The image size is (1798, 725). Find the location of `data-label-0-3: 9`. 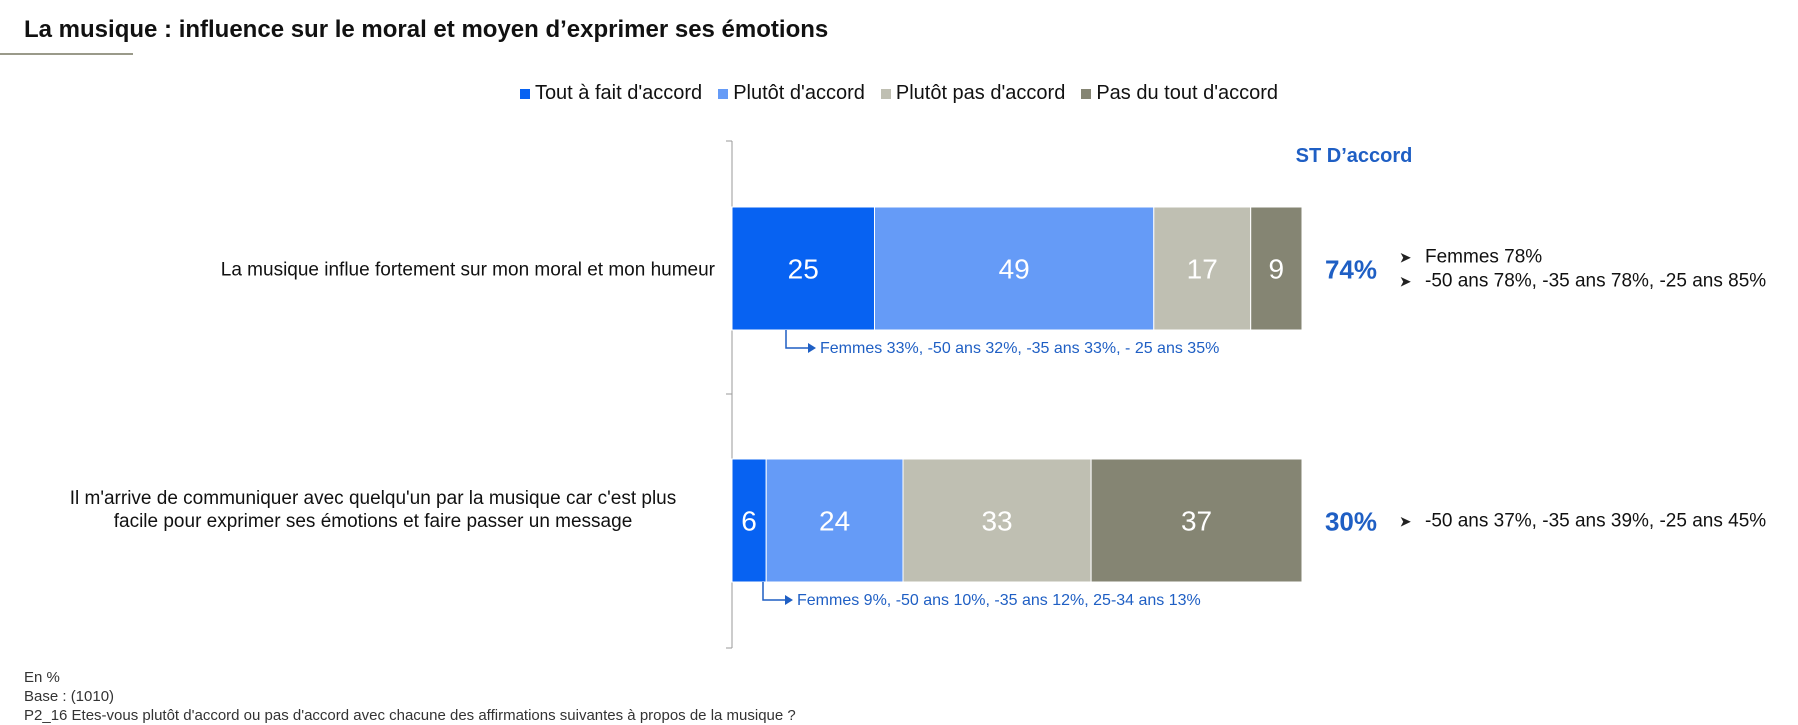

data-label-0-3: 9 is located at coordinates (1277, 269).